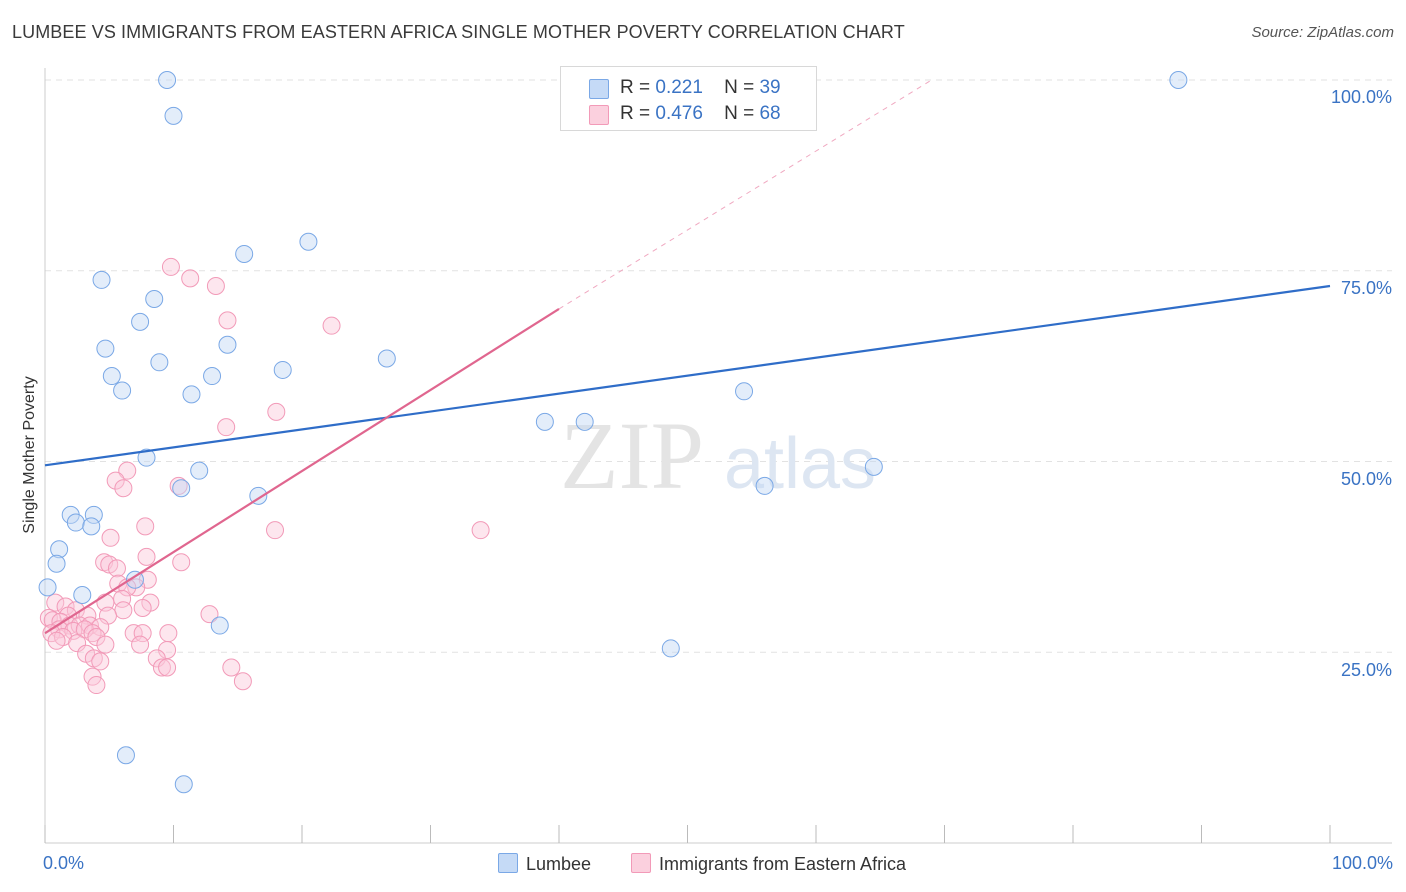  What do you see at coordinates (745, 194) in the screenshot?
I see `eastern-africa-trend-extension` at bounding box center [745, 194].